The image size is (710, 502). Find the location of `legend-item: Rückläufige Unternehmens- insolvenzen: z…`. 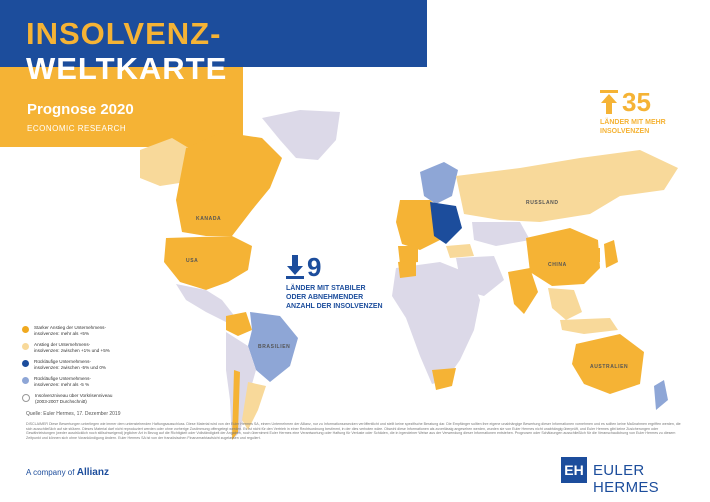

legend-item: Rückläufige Unternehmens- insolvenzen: z… is located at coordinates (97, 365).